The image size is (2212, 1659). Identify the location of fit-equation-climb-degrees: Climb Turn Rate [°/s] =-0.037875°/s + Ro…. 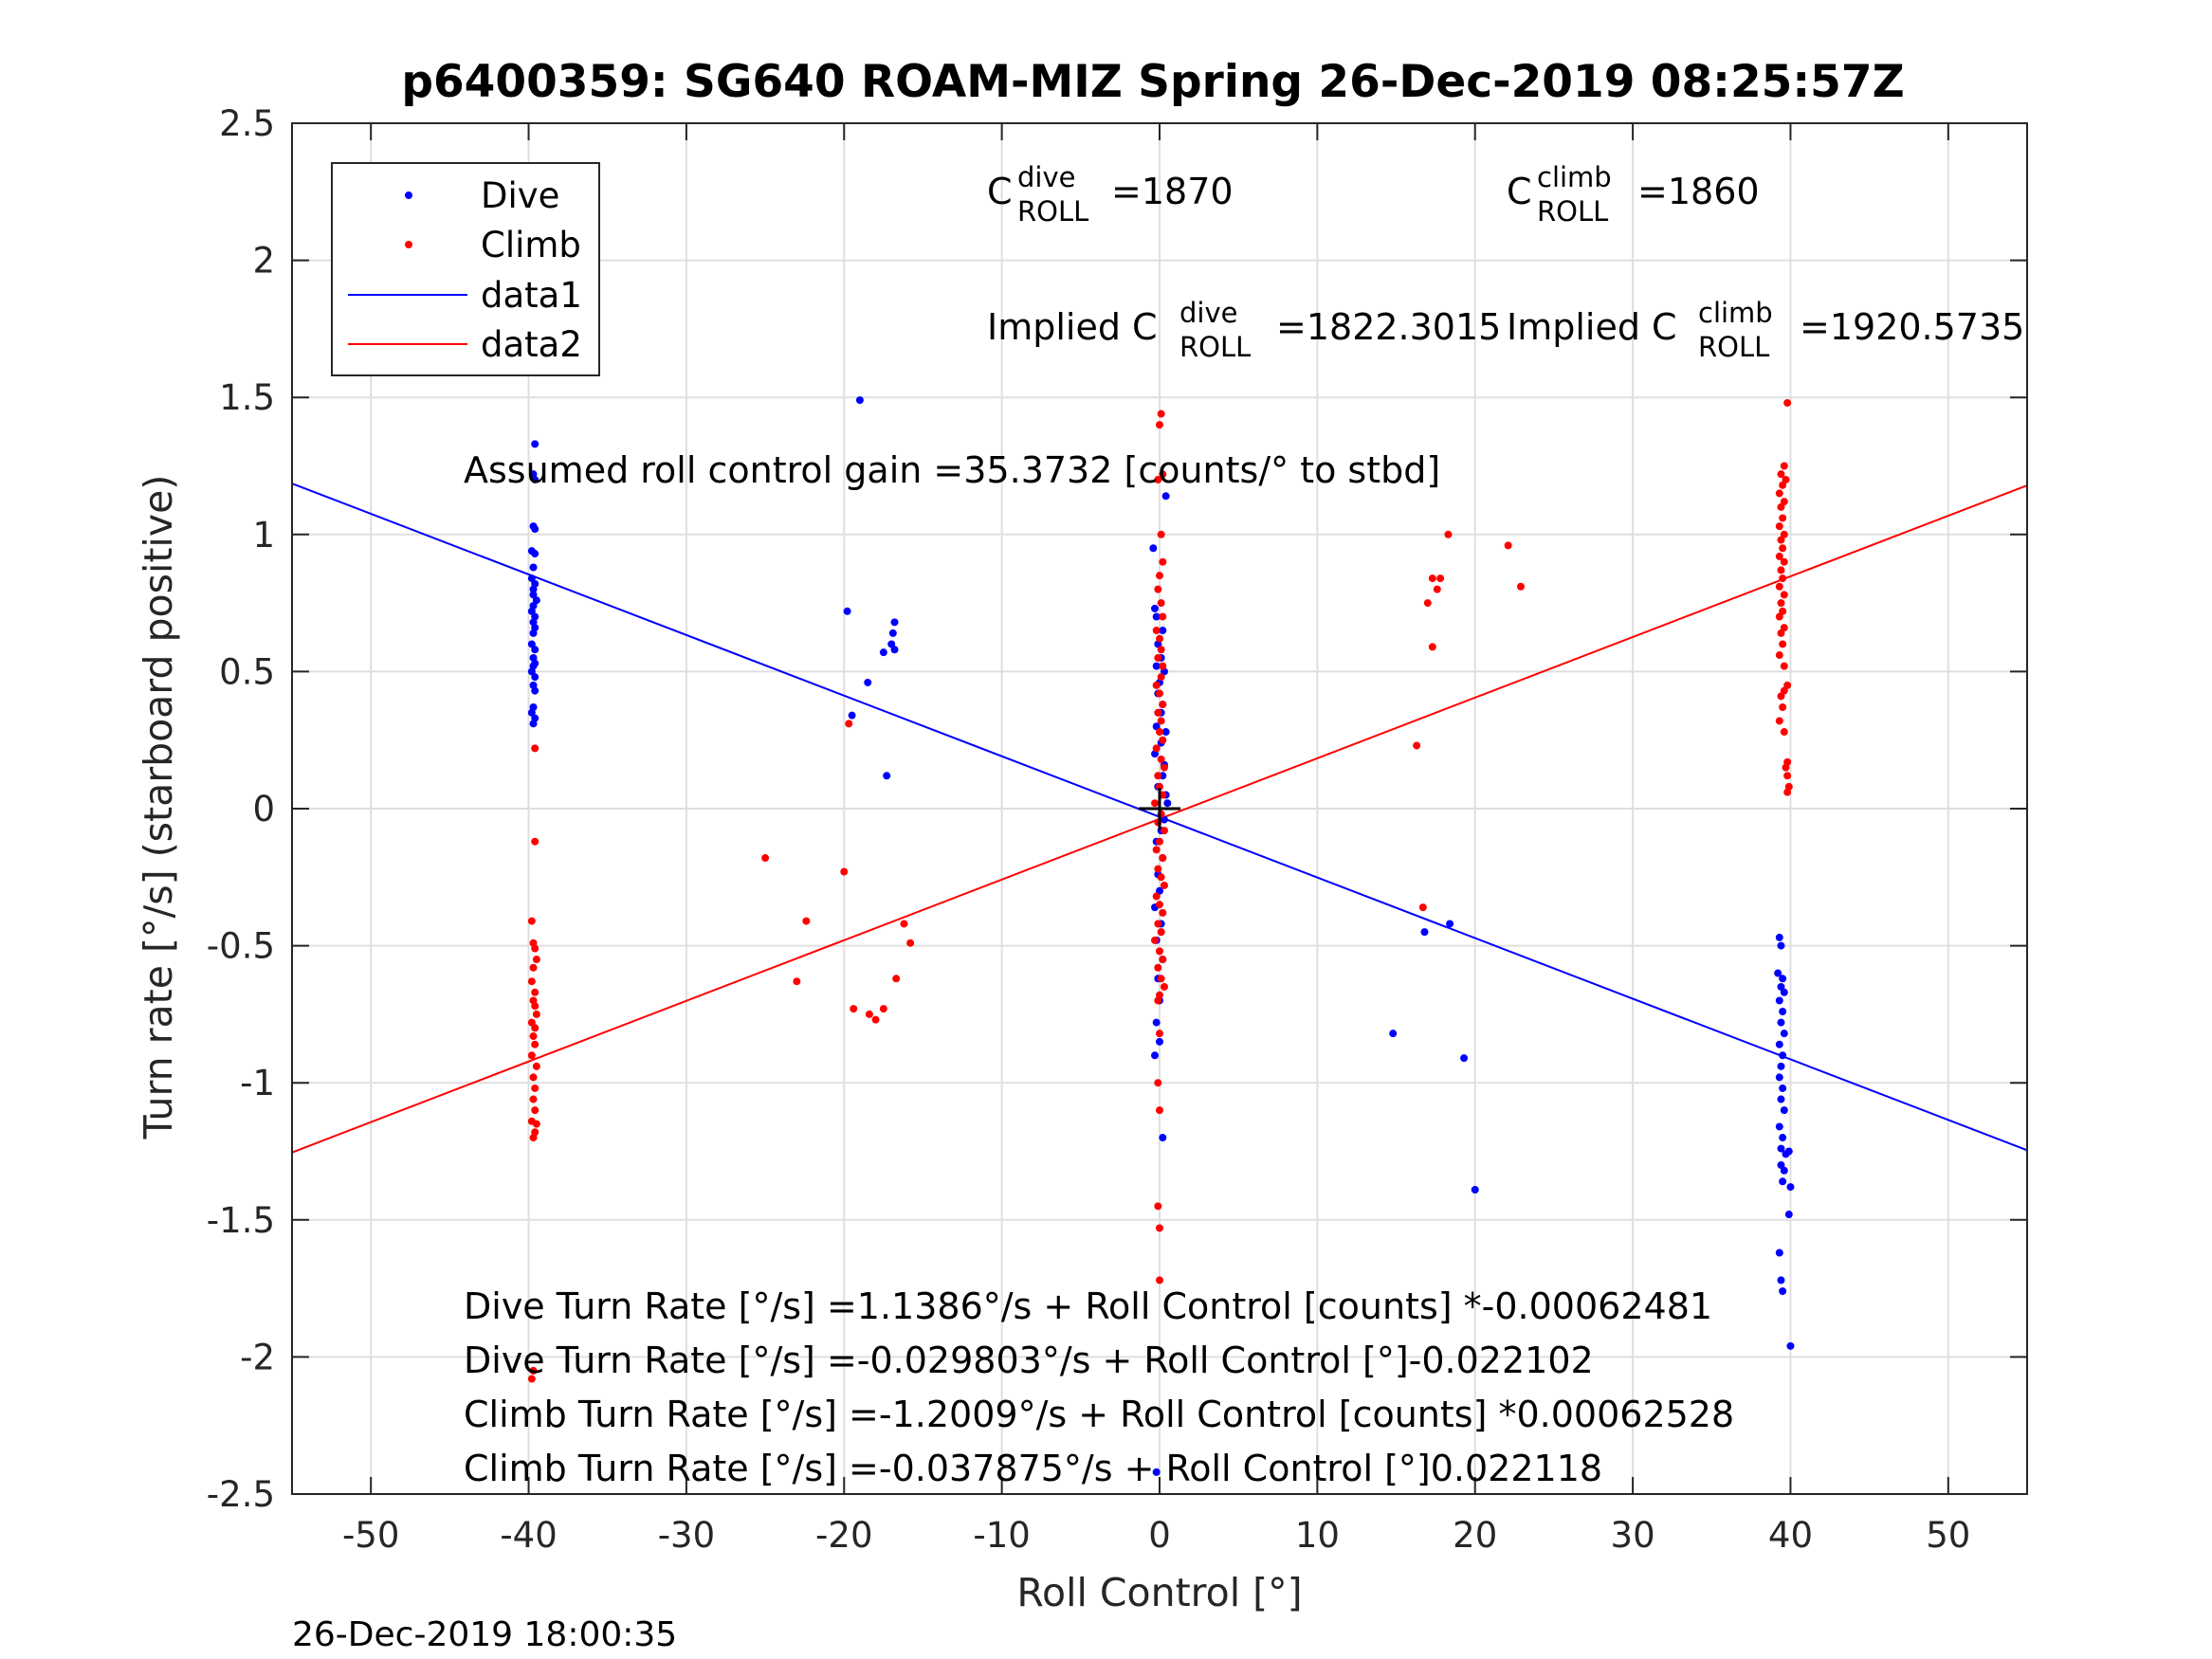
(1033, 1468).